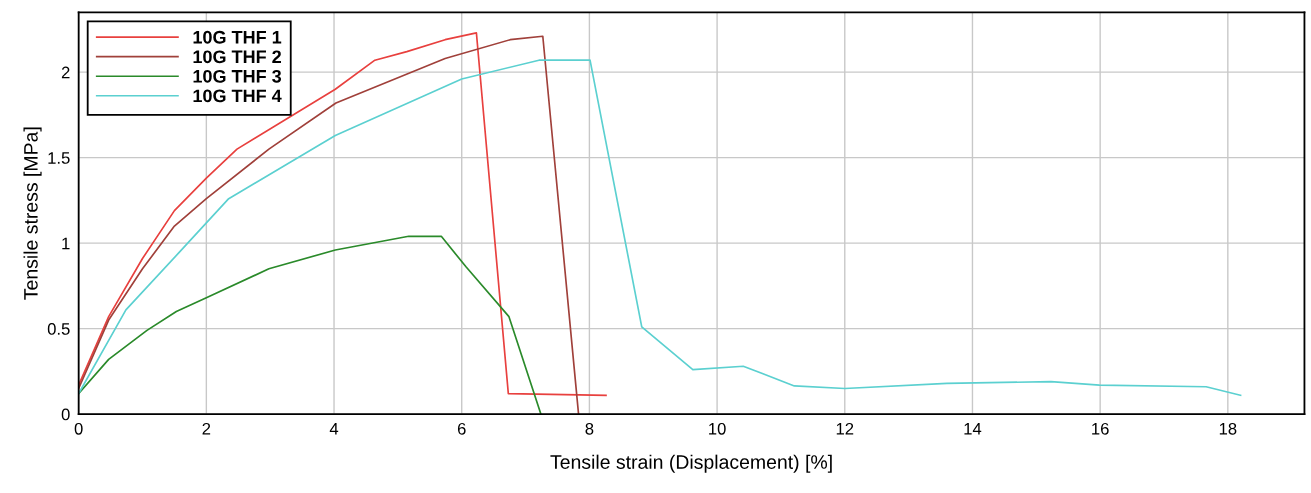 The height and width of the screenshot is (493, 1311). What do you see at coordinates (237, 57) in the screenshot?
I see `legend-label: 10G THF 2` at bounding box center [237, 57].